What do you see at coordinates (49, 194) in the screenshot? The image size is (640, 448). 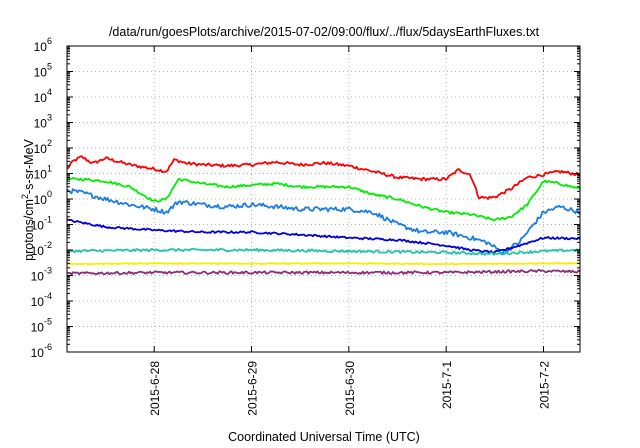 I see `y-tick-exponent: 0` at bounding box center [49, 194].